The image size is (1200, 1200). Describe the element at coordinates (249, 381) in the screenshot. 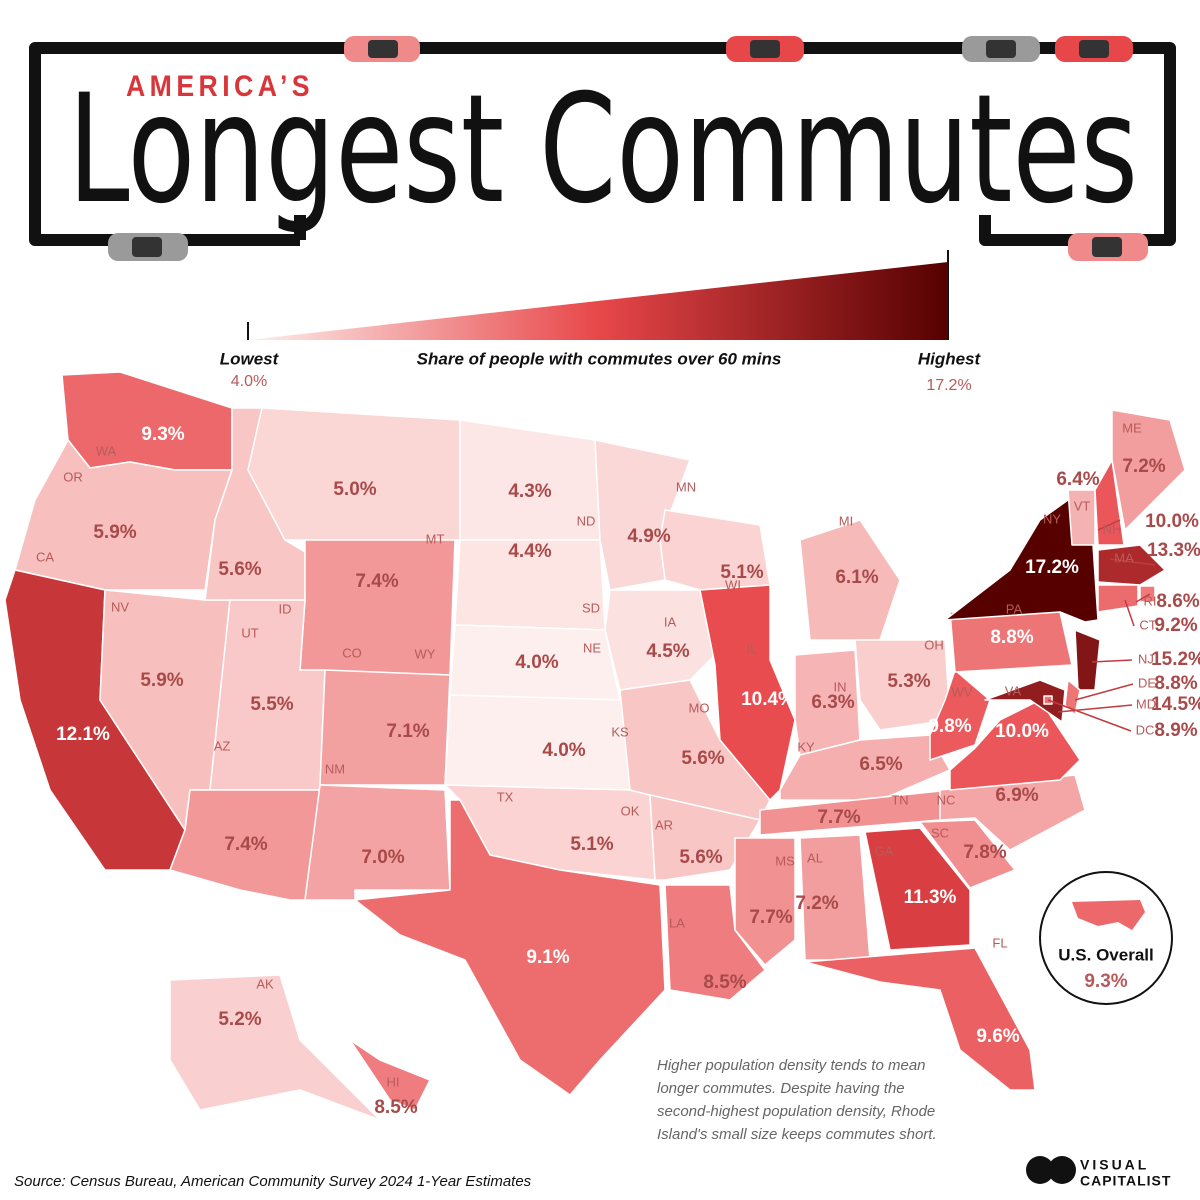

I see `legend-low-value: 4.0%` at that location.